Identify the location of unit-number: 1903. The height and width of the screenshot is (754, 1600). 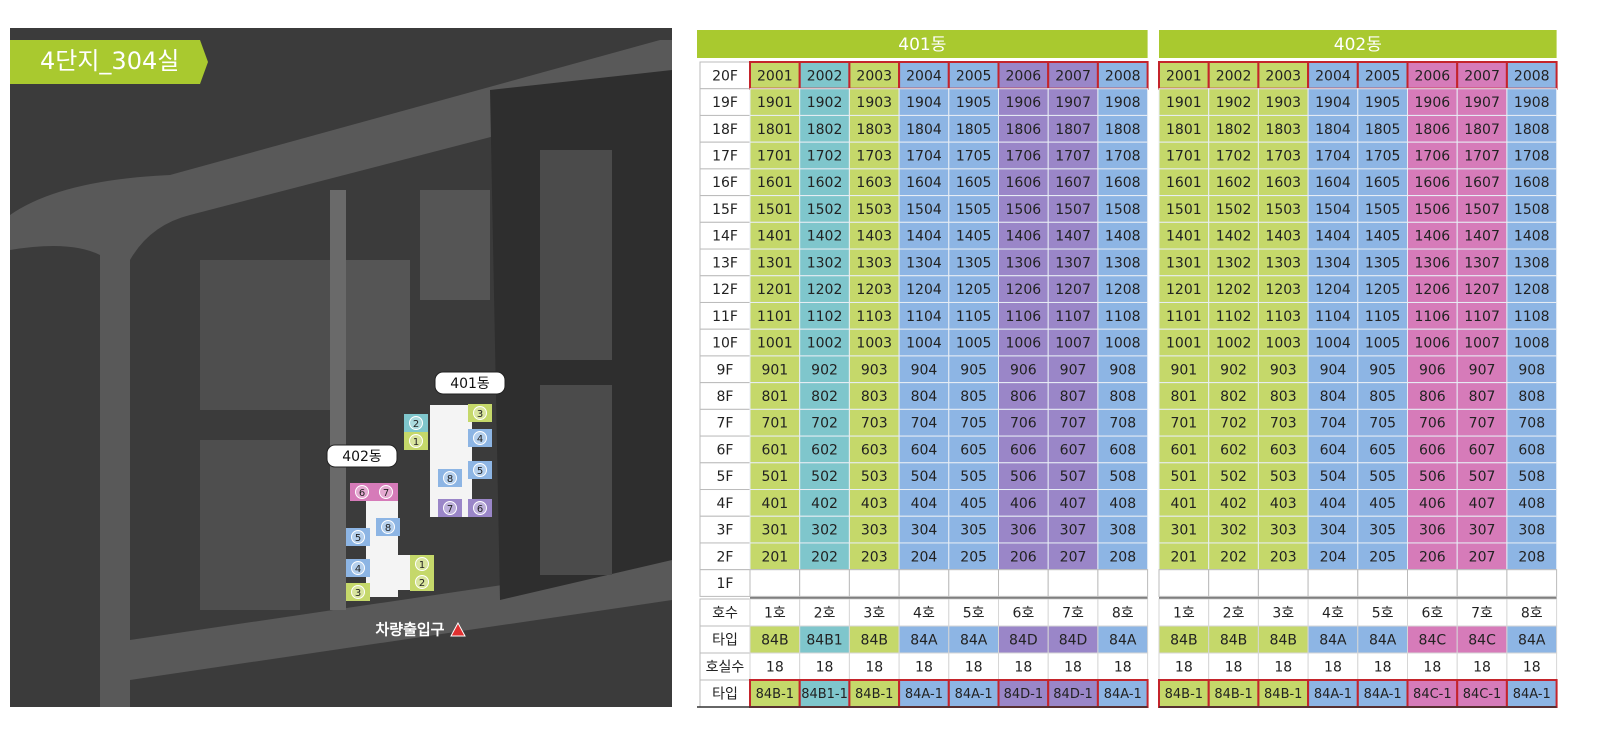
(1283, 103).